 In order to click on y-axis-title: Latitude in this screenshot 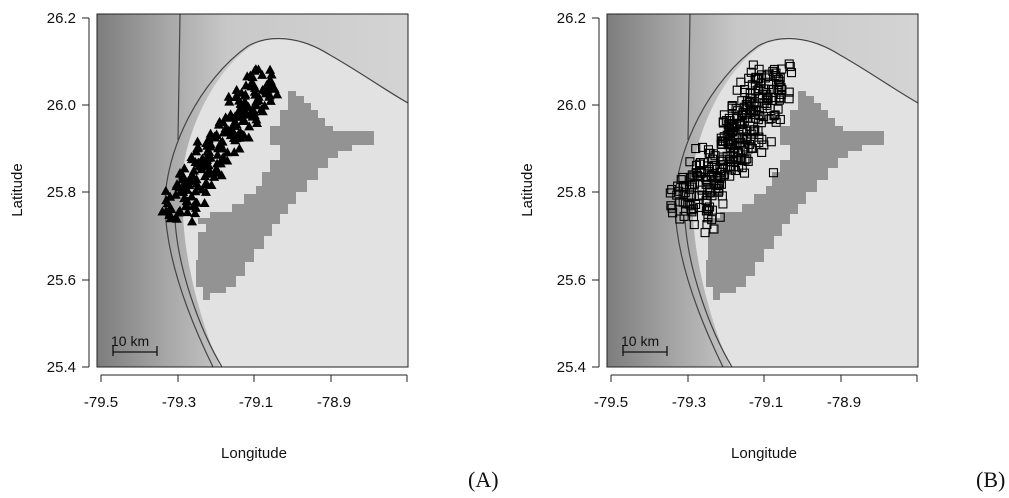, I will do `click(527, 189)`.